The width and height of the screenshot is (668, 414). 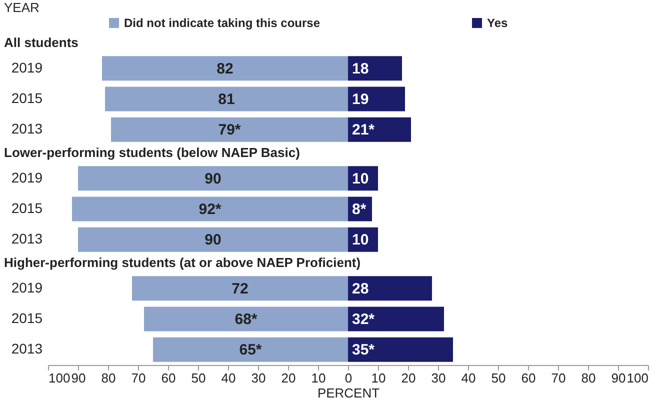 What do you see at coordinates (182, 262) in the screenshot?
I see `chart-title: Higher-performing students (at or above NAEP Proficient)` at bounding box center [182, 262].